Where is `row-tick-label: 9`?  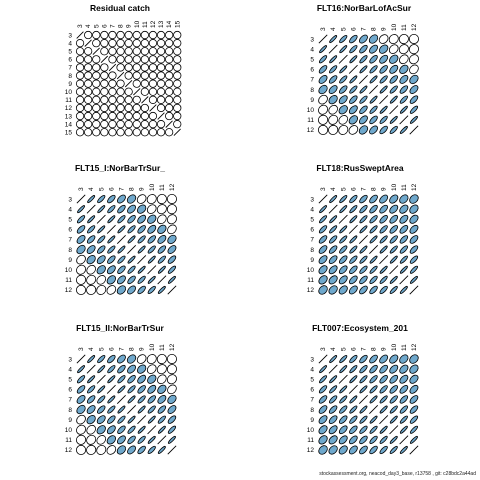
row-tick-label: 9 is located at coordinates (312, 260).